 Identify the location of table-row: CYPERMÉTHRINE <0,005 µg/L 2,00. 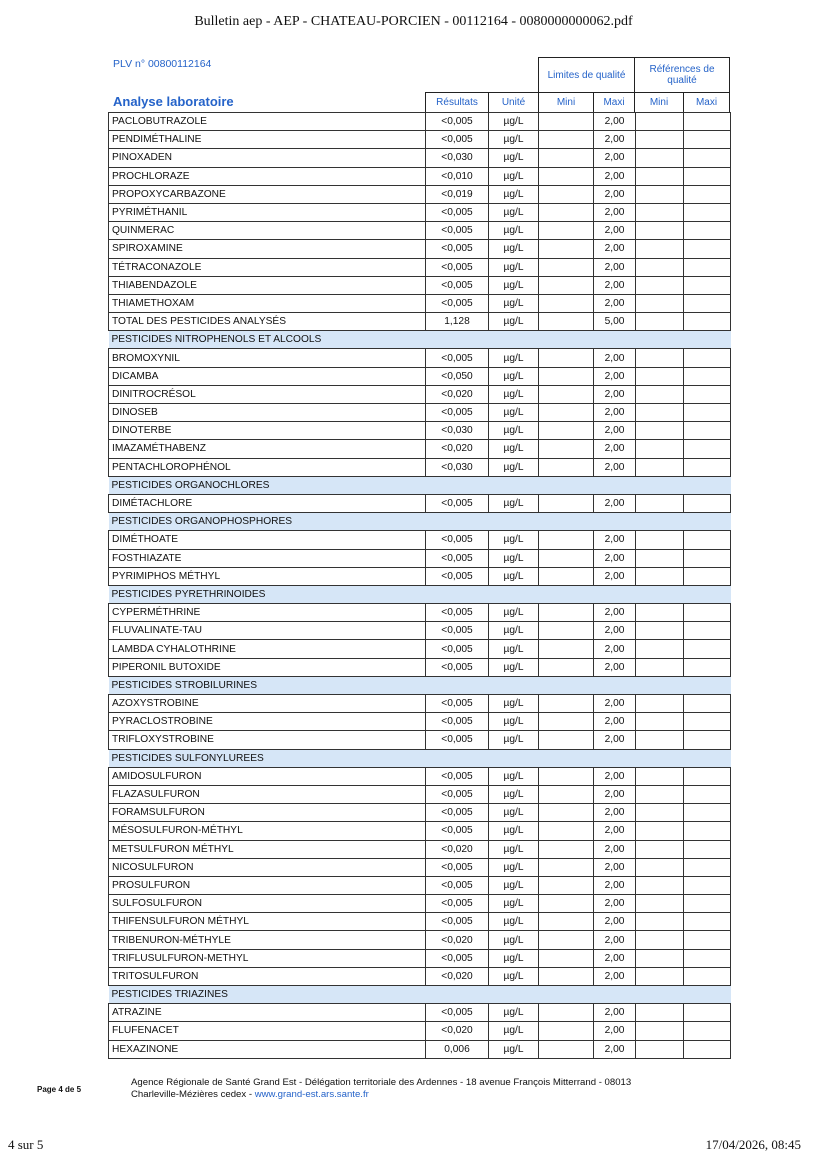
(419, 613).